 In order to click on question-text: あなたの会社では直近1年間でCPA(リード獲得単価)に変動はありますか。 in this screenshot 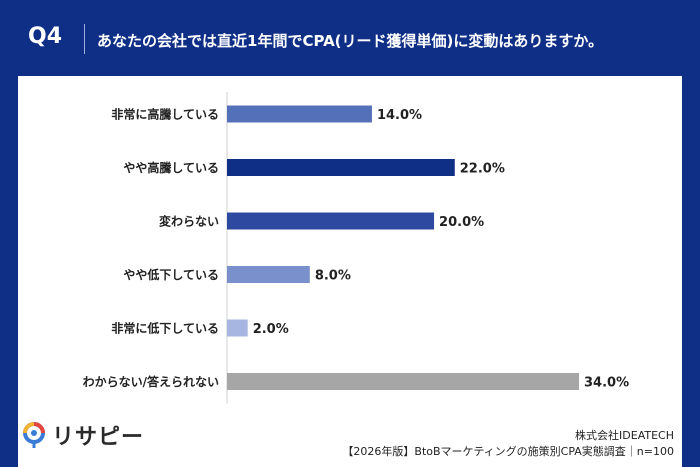, I will do `click(350, 41)`.